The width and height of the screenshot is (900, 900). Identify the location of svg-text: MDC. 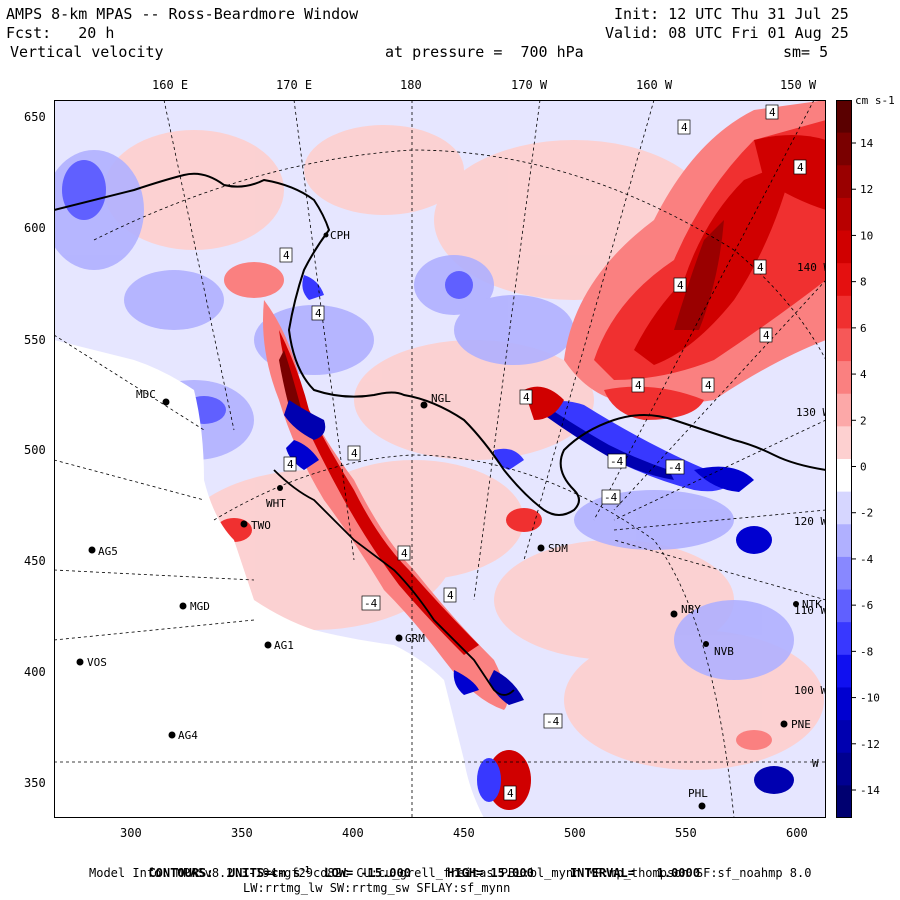
(146, 394).